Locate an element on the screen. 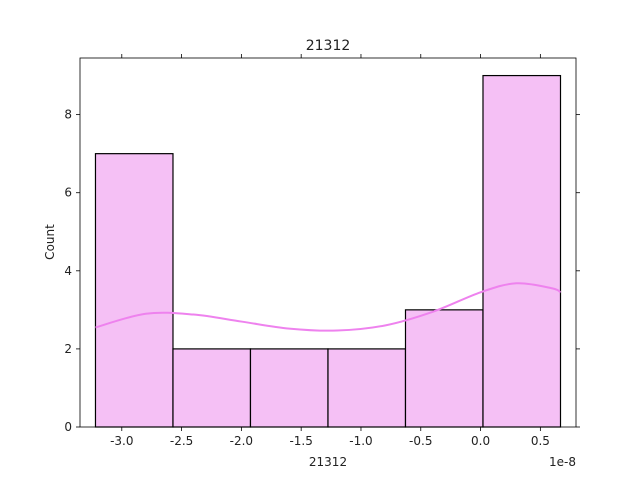 This screenshot has width=640, height=480. x-tick-label: -2.0 is located at coordinates (241, 441).